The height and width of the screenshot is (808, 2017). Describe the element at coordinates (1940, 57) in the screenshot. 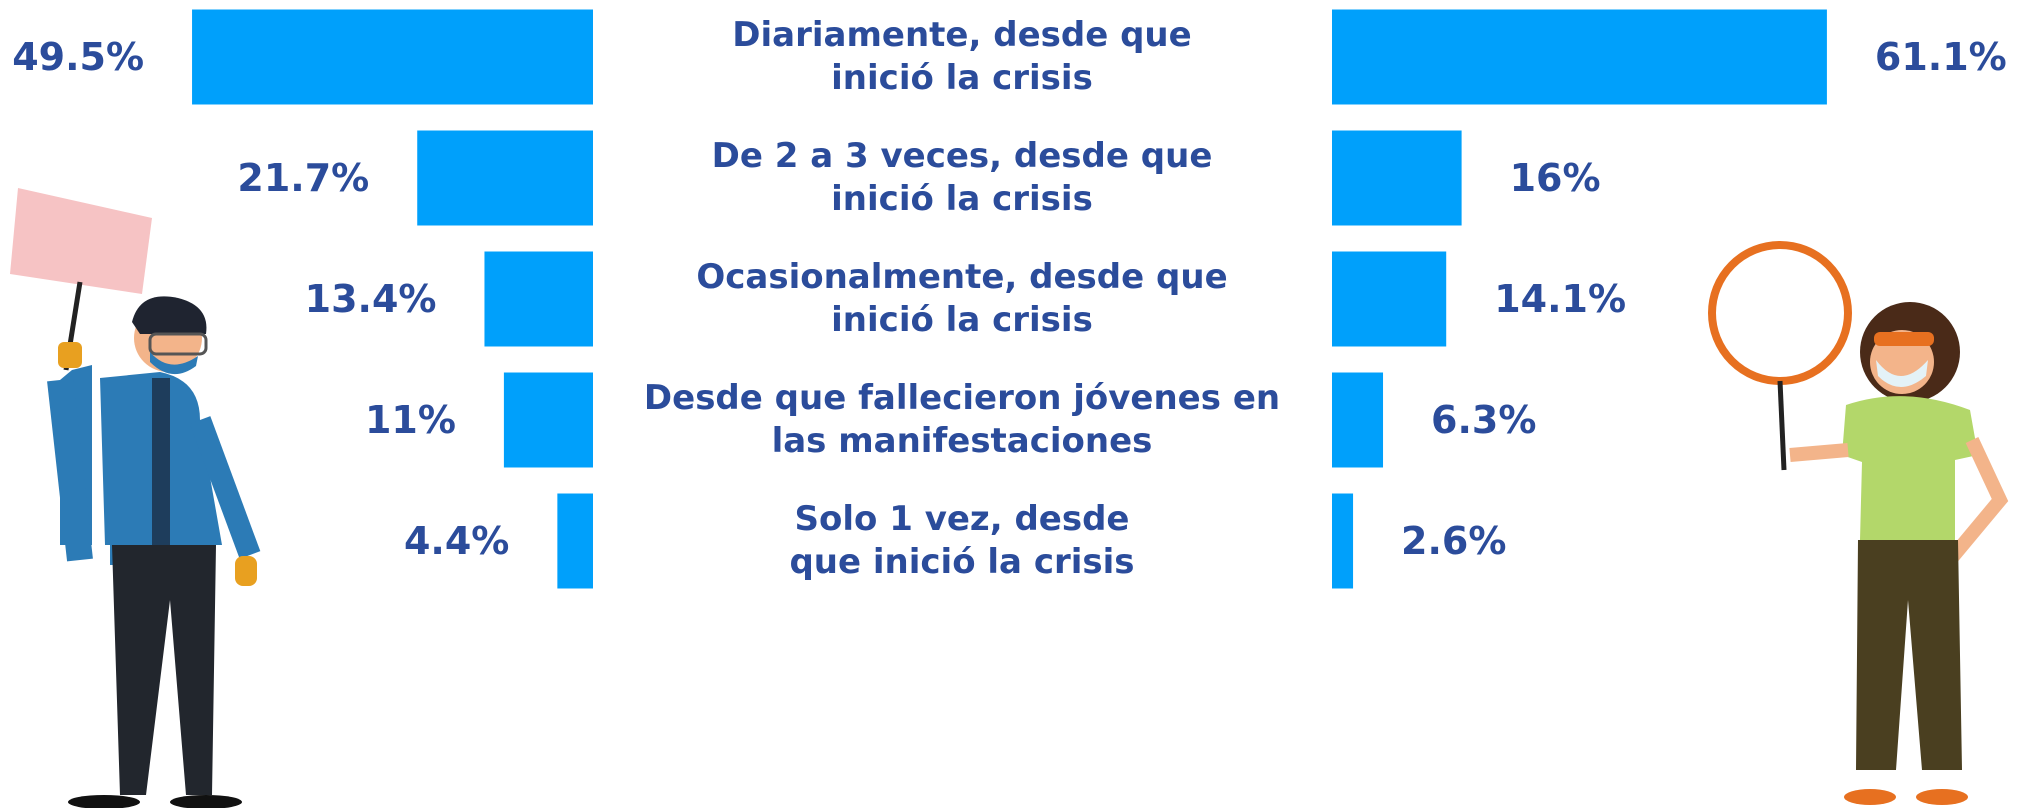

I see `value-label: 61.1%` at that location.